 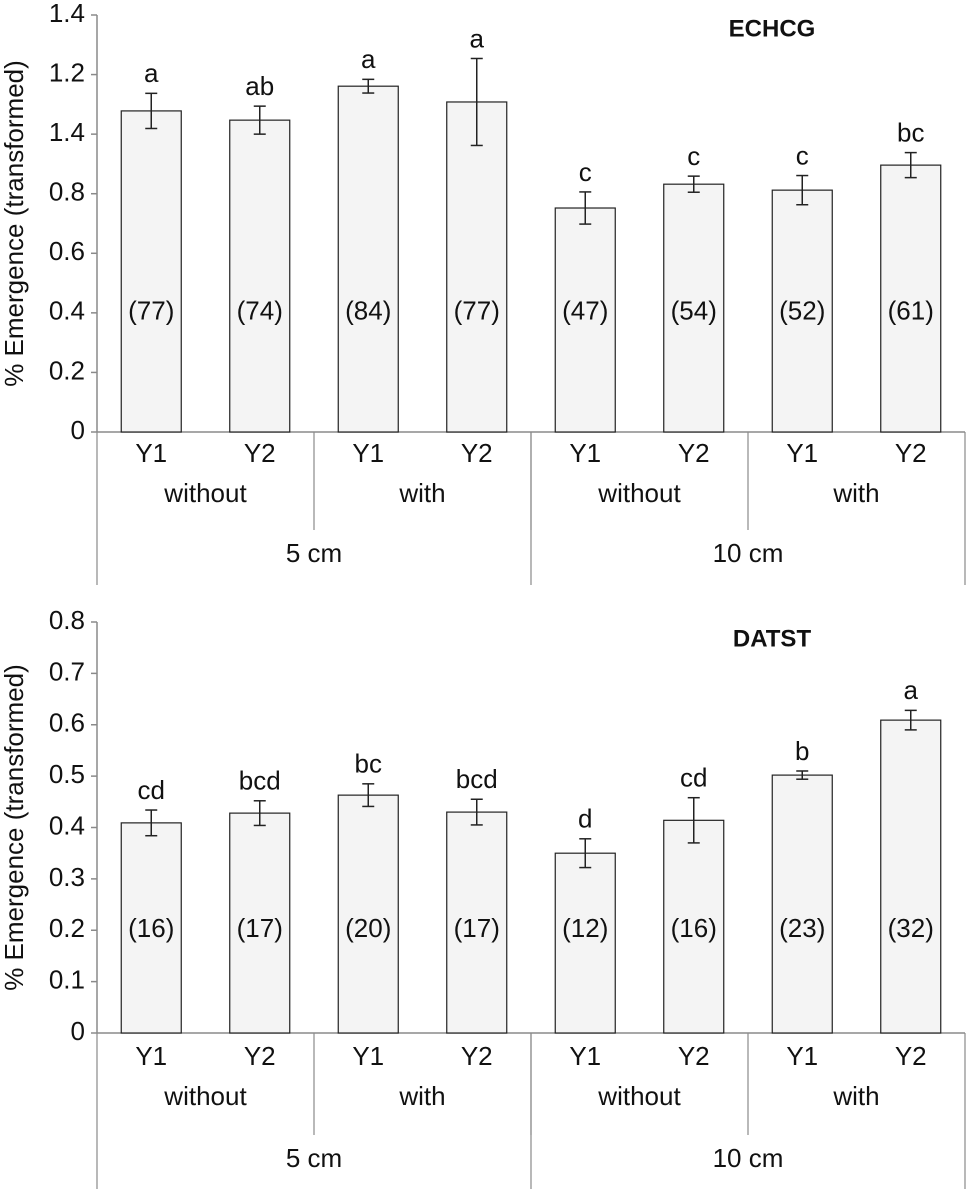 I want to click on chart-title: ECHCG, so click(x=772, y=28).